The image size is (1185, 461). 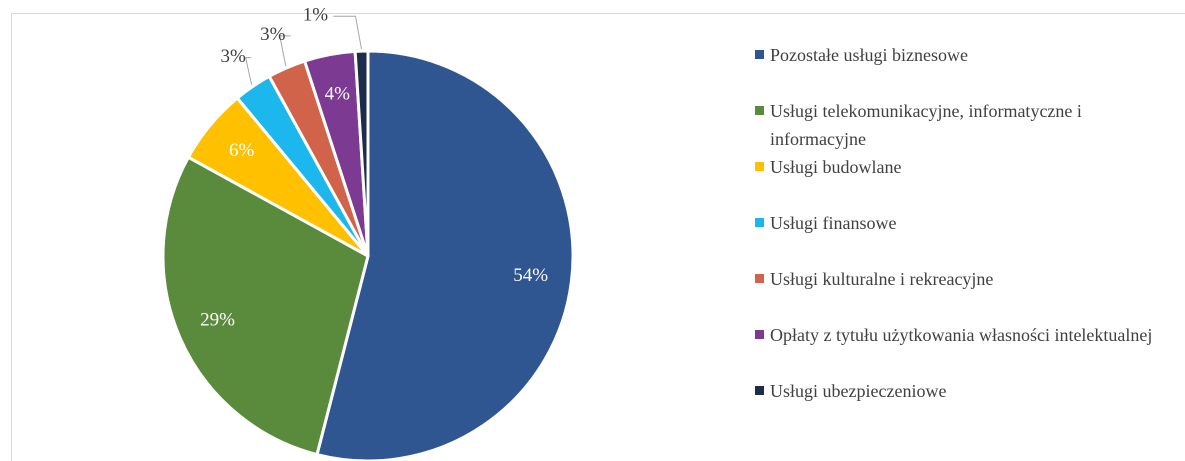 What do you see at coordinates (530, 275) in the screenshot?
I see `data-label: 54%` at bounding box center [530, 275].